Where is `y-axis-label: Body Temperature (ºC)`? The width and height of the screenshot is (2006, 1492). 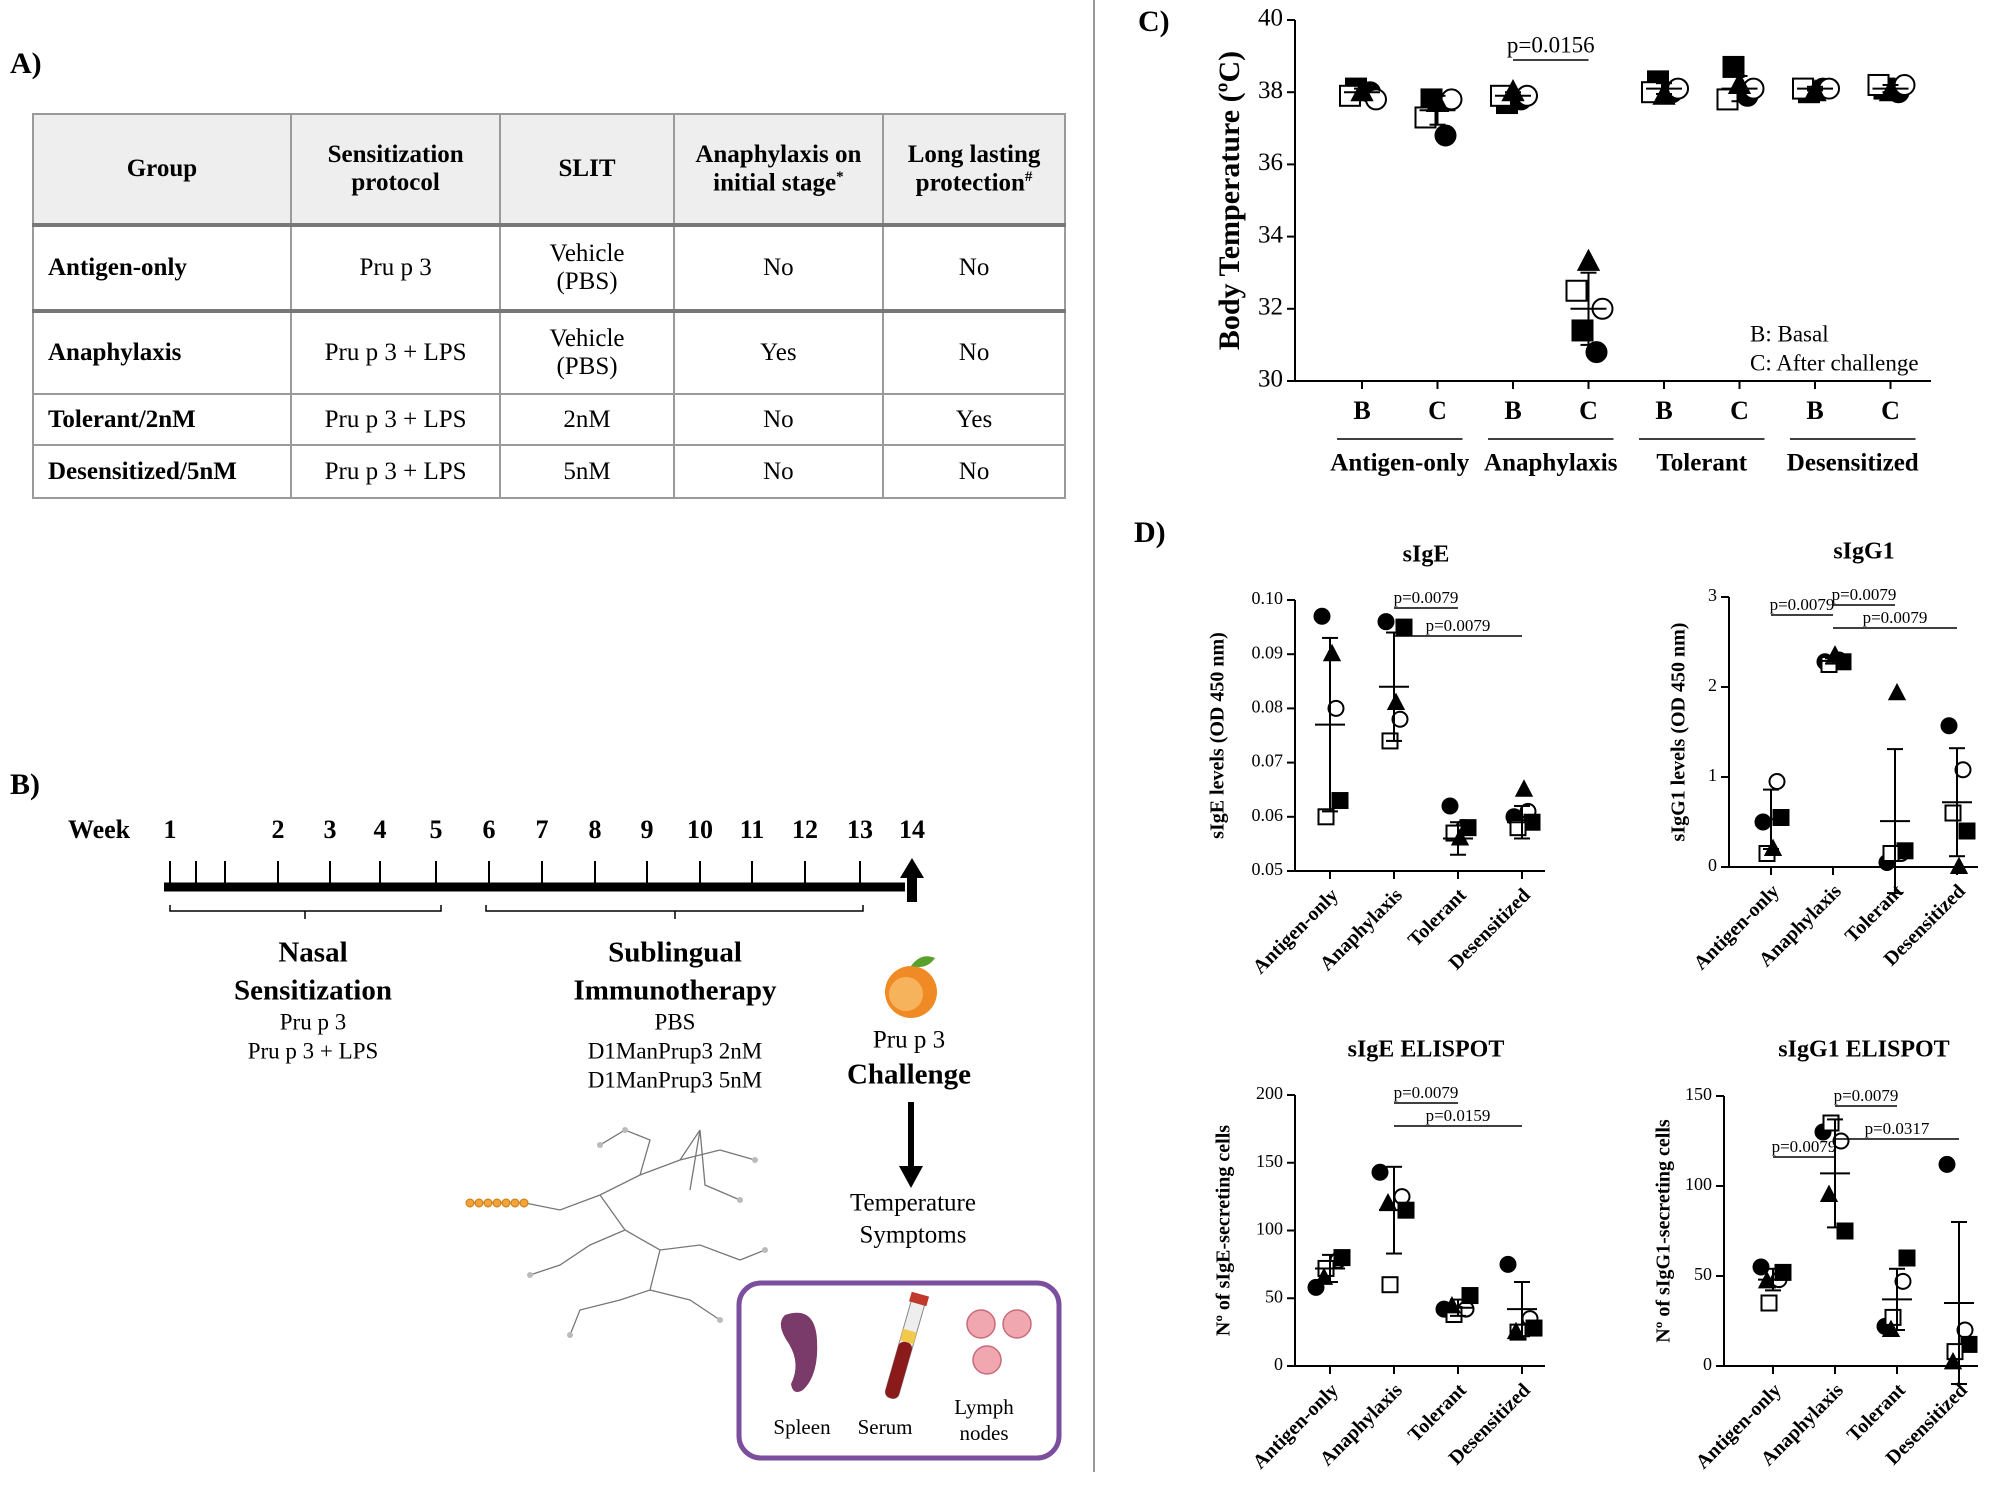 y-axis-label: Body Temperature (ºC) is located at coordinates (1229, 200).